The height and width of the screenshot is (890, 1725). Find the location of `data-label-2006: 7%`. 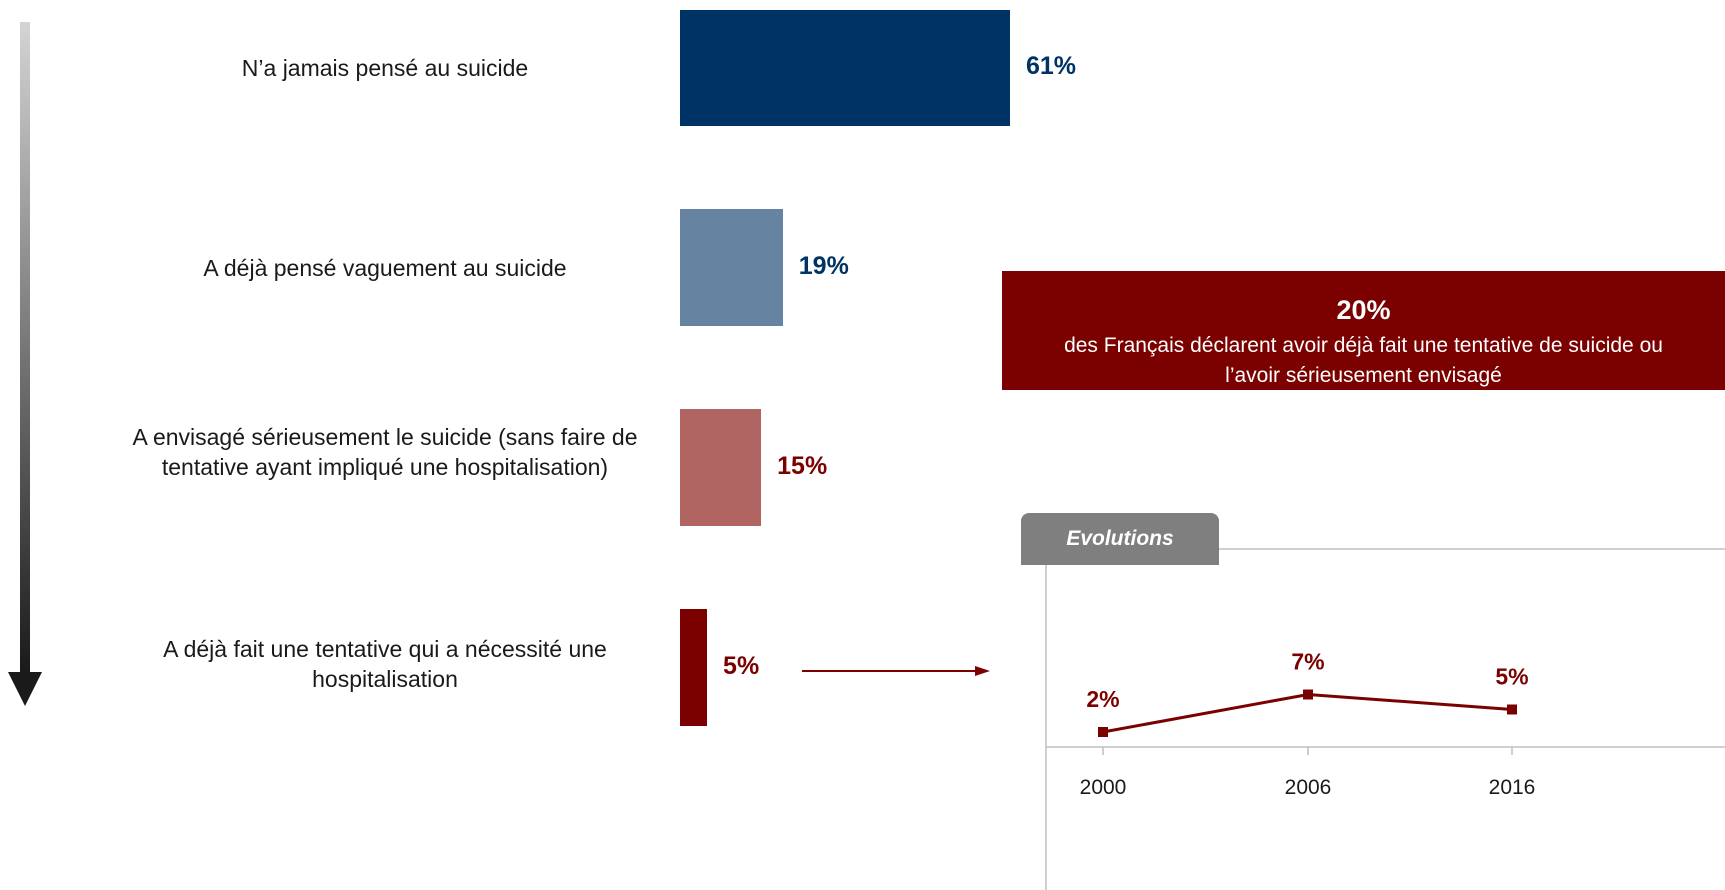

data-label-2006: 7% is located at coordinates (1307, 662).